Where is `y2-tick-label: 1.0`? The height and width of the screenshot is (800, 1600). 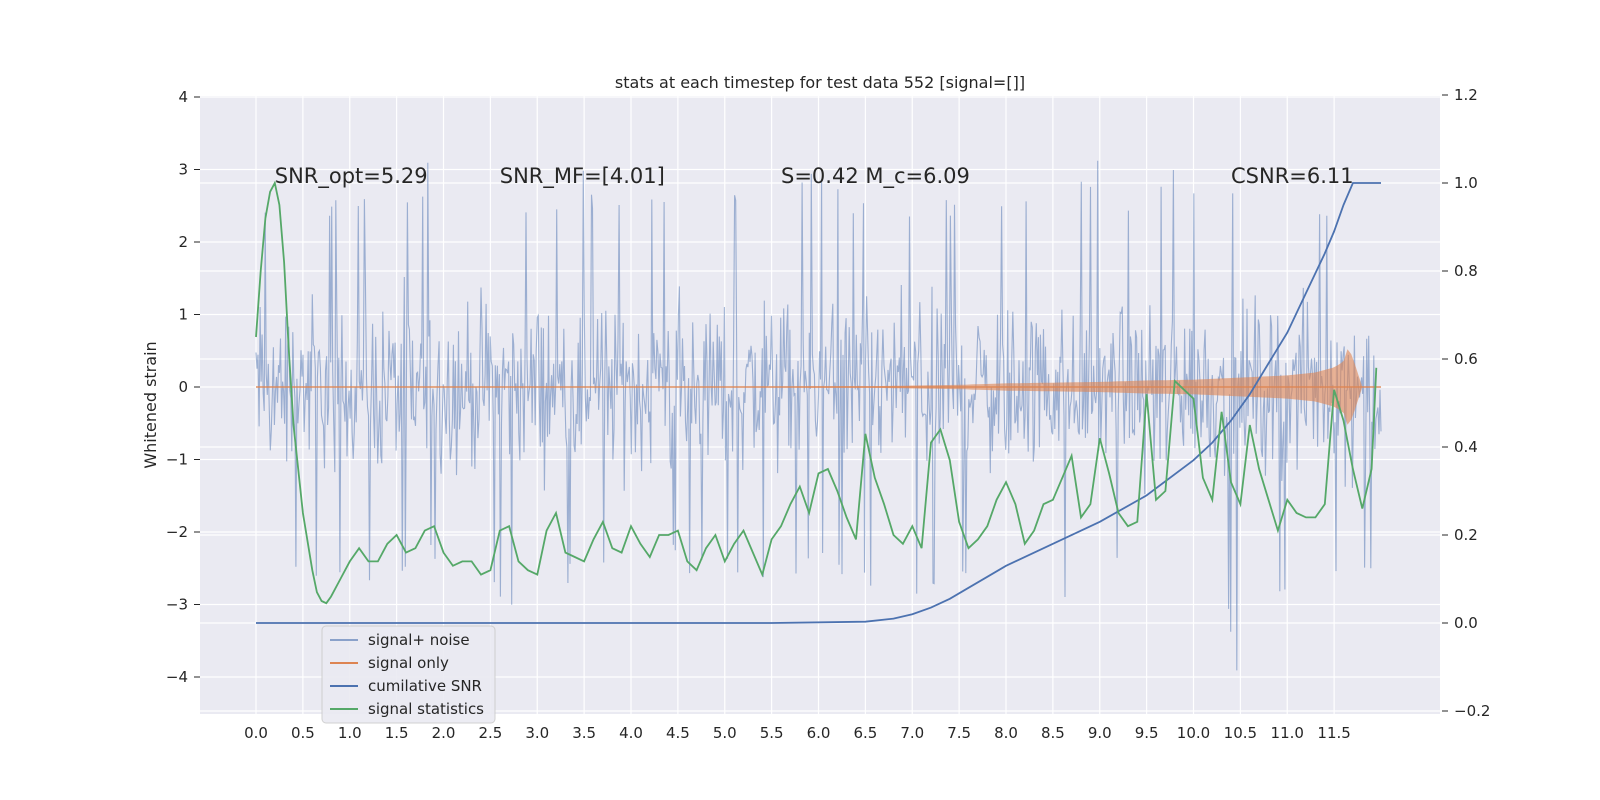 y2-tick-label: 1.0 is located at coordinates (1466, 183).